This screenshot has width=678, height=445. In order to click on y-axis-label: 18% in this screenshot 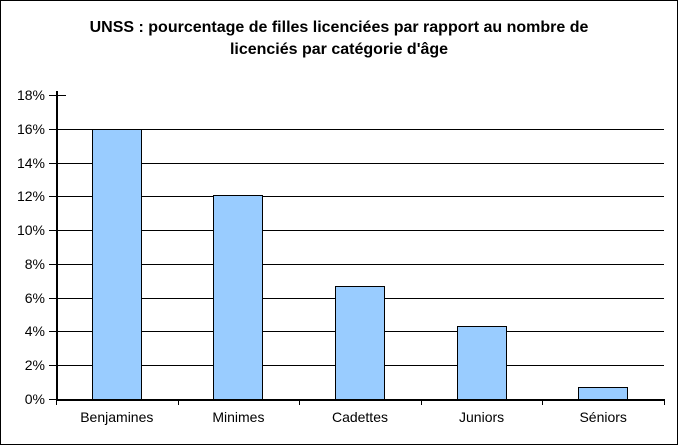, I will do `click(30, 95)`.